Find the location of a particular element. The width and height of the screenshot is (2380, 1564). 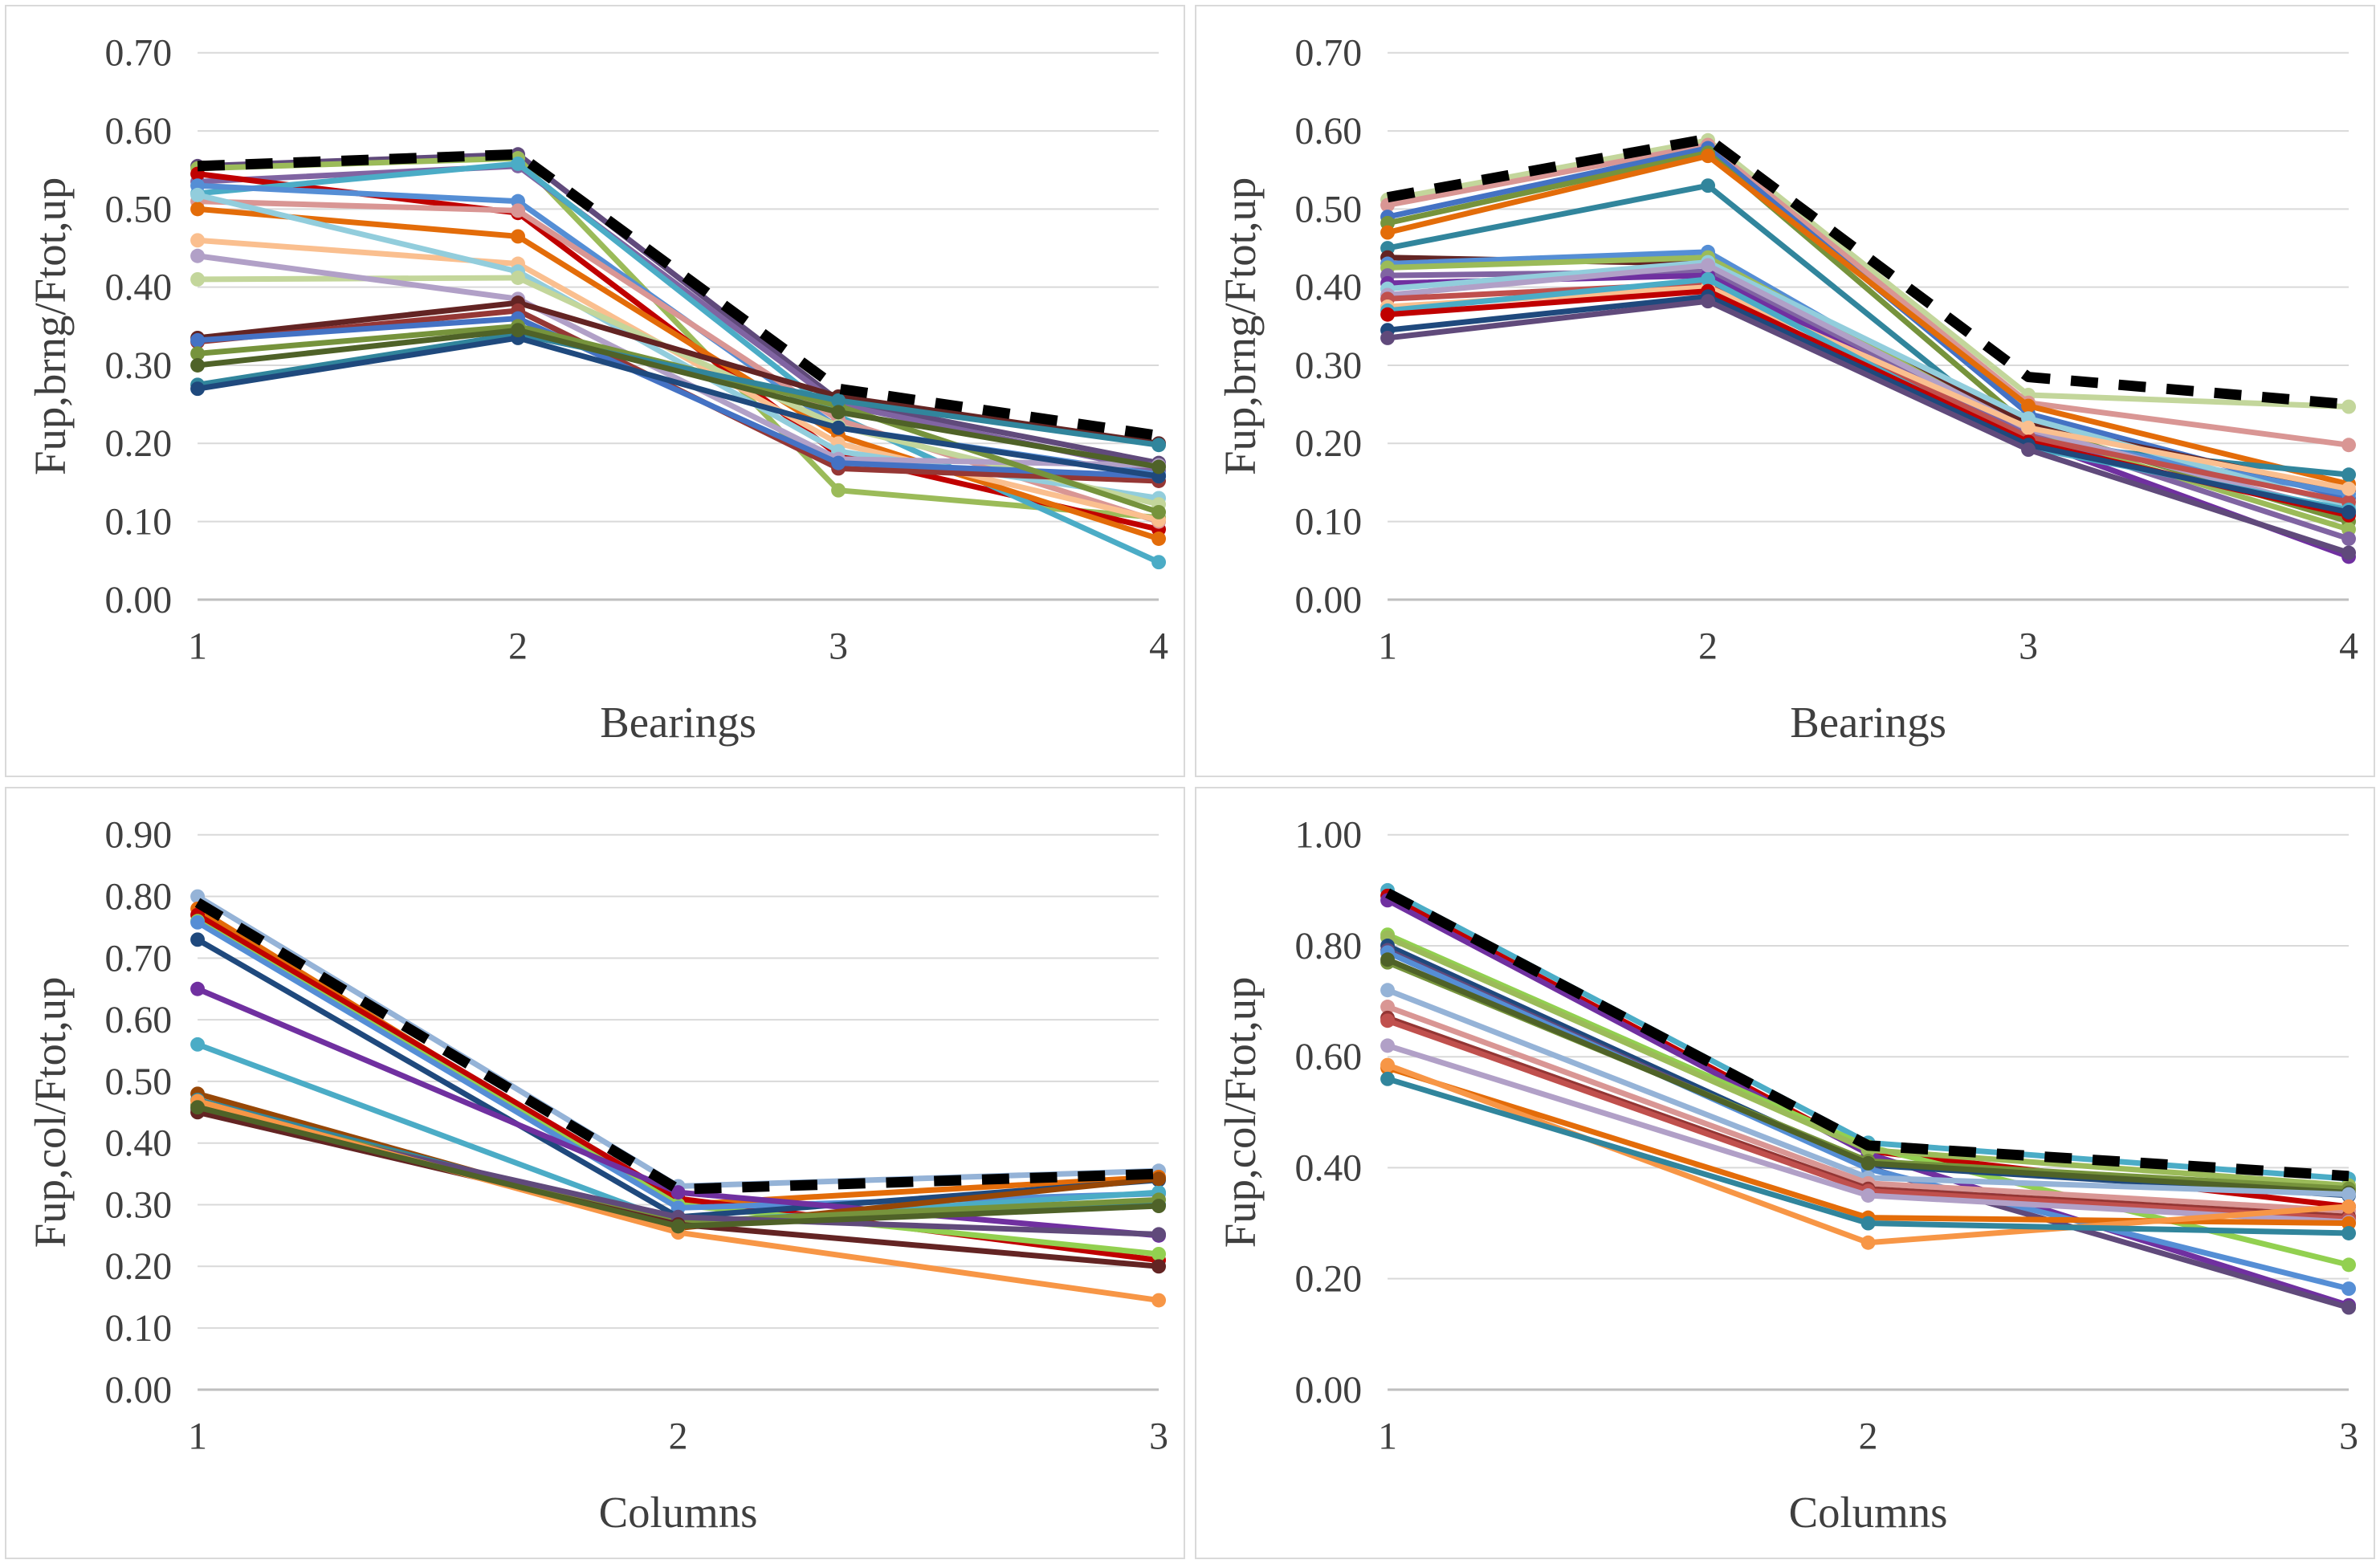

x-axis-title: Bearings is located at coordinates (678, 722).